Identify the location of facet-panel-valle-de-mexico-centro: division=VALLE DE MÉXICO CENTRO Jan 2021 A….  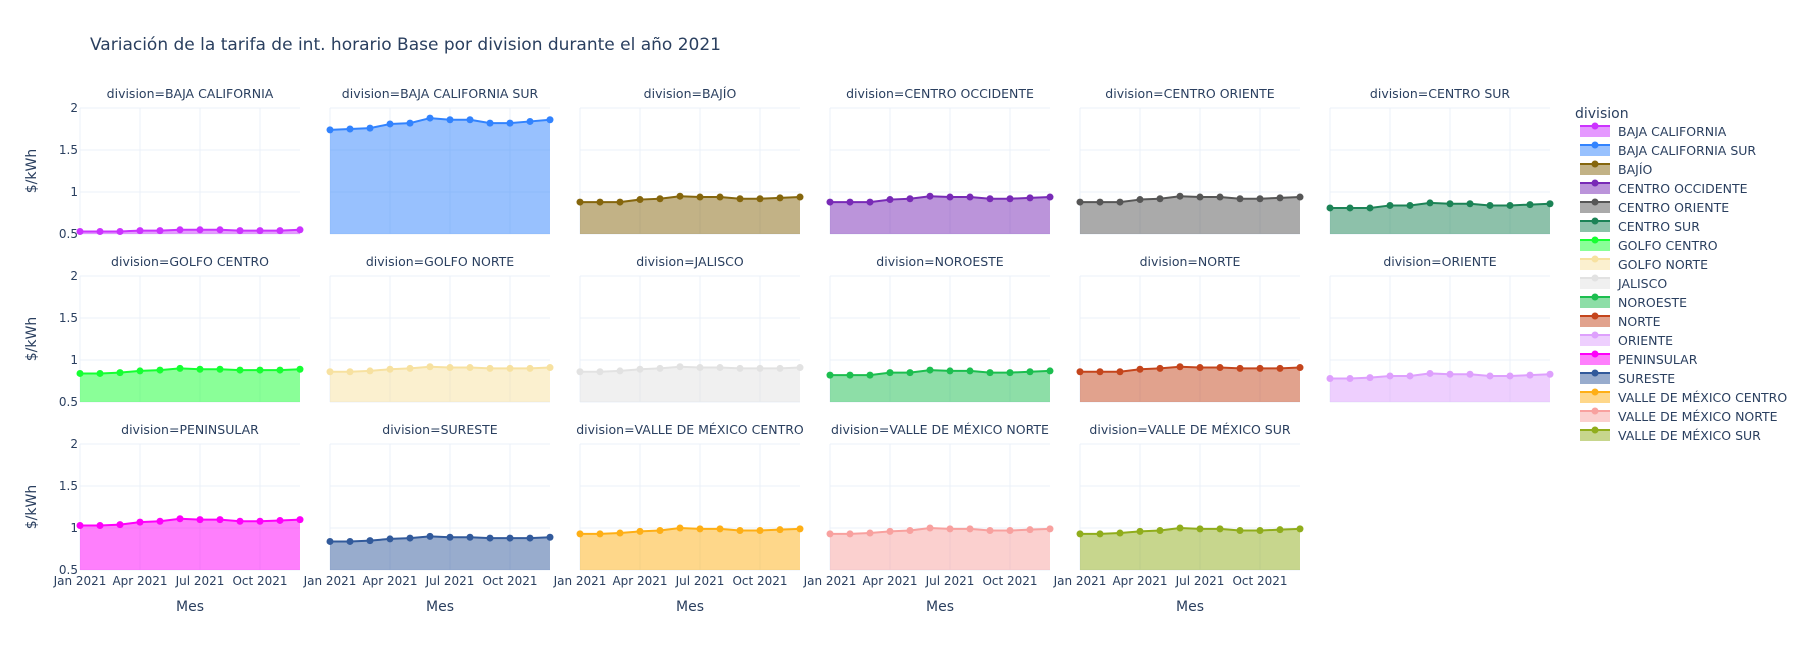
(678, 518).